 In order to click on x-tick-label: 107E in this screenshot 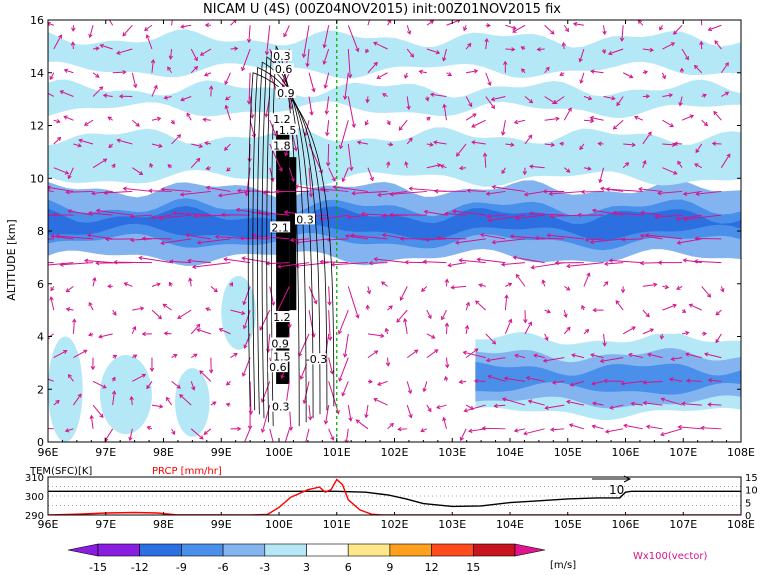, I will do `click(683, 452)`.